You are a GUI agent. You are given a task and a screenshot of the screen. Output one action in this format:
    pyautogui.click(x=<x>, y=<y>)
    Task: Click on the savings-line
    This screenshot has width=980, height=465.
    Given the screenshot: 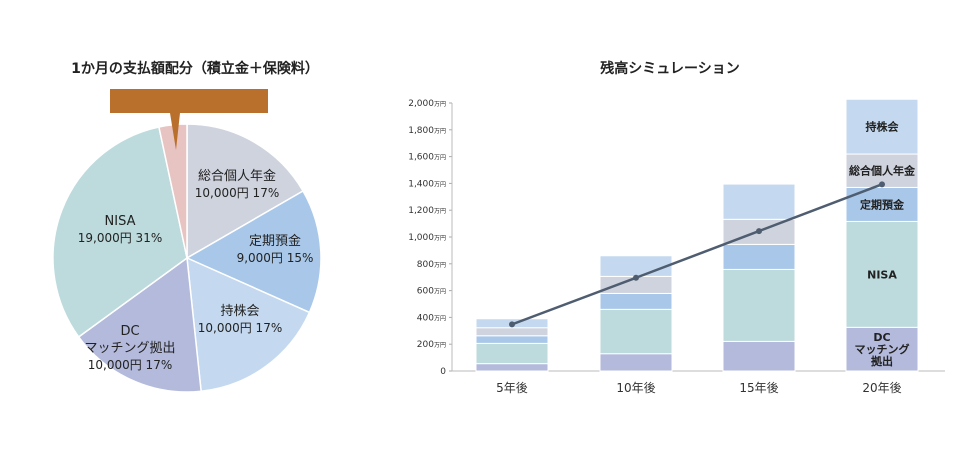 What is the action you would take?
    pyautogui.click(x=697, y=254)
    